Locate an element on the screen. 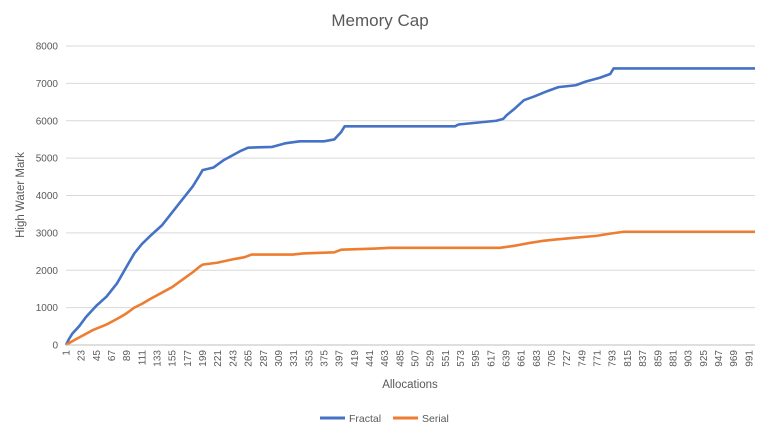 The image size is (760, 433). x-tick-label: 639 is located at coordinates (507, 358).